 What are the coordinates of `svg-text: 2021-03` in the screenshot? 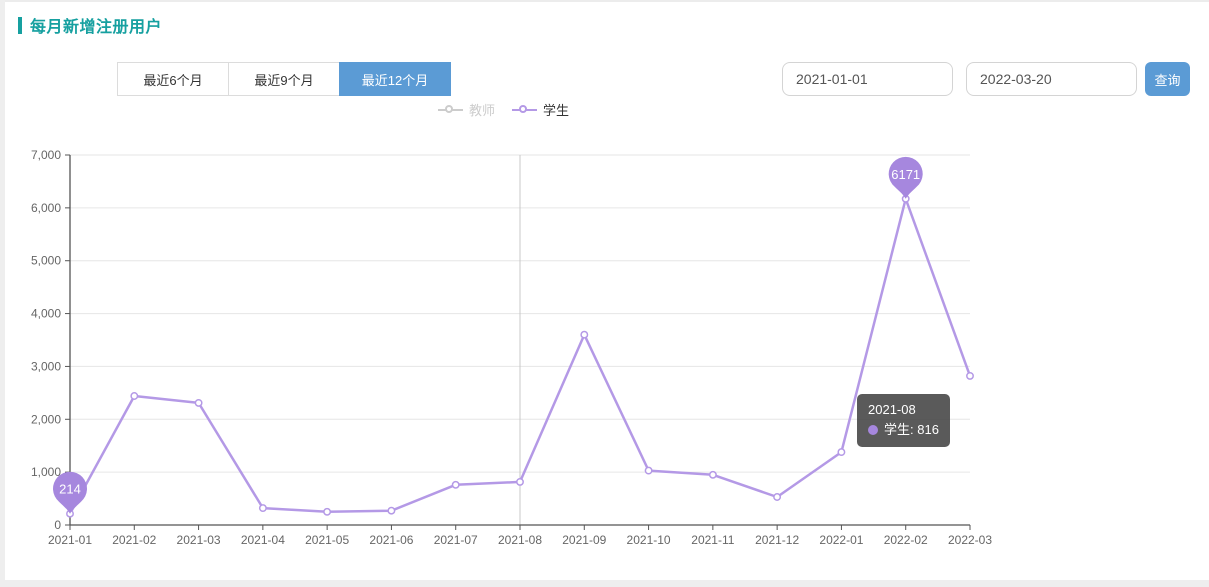 It's located at (199, 540).